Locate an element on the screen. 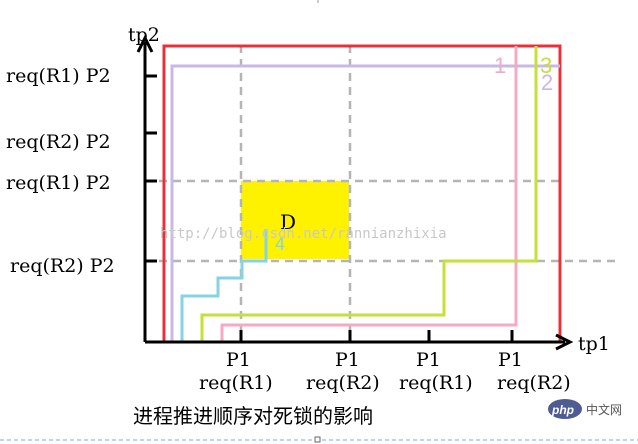 The width and height of the screenshot is (638, 444). y-ticks is located at coordinates (151, 168).